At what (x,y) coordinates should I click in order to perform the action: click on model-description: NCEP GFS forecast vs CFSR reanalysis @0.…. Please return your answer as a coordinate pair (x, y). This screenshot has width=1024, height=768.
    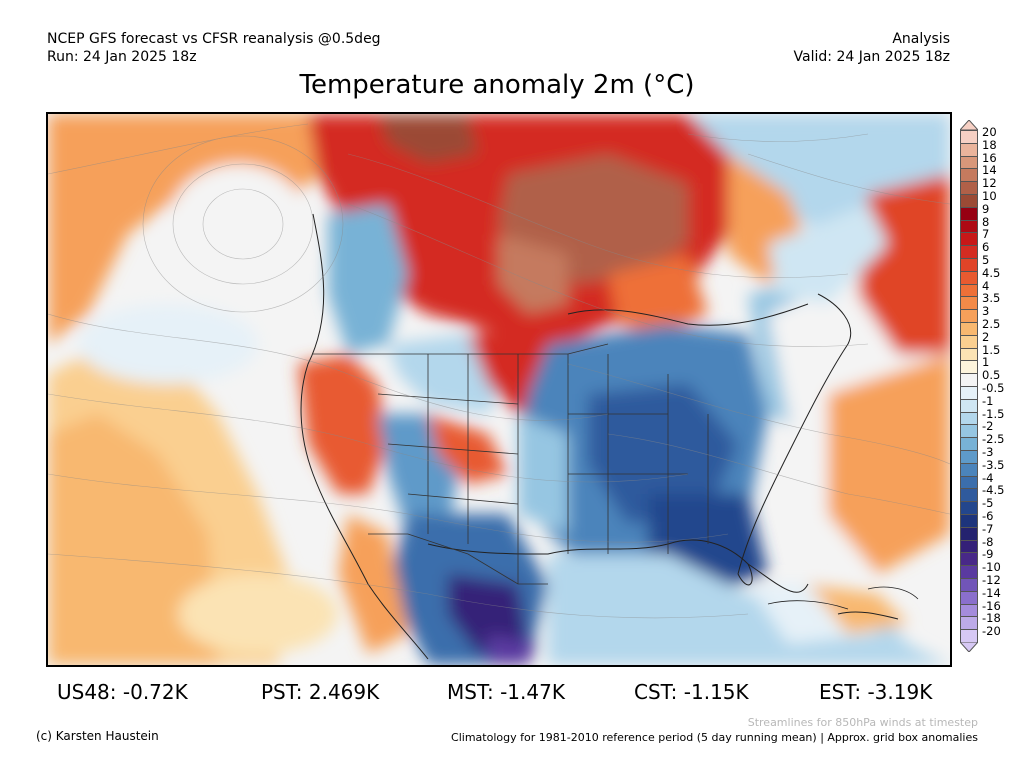
    Looking at the image, I should click on (214, 39).